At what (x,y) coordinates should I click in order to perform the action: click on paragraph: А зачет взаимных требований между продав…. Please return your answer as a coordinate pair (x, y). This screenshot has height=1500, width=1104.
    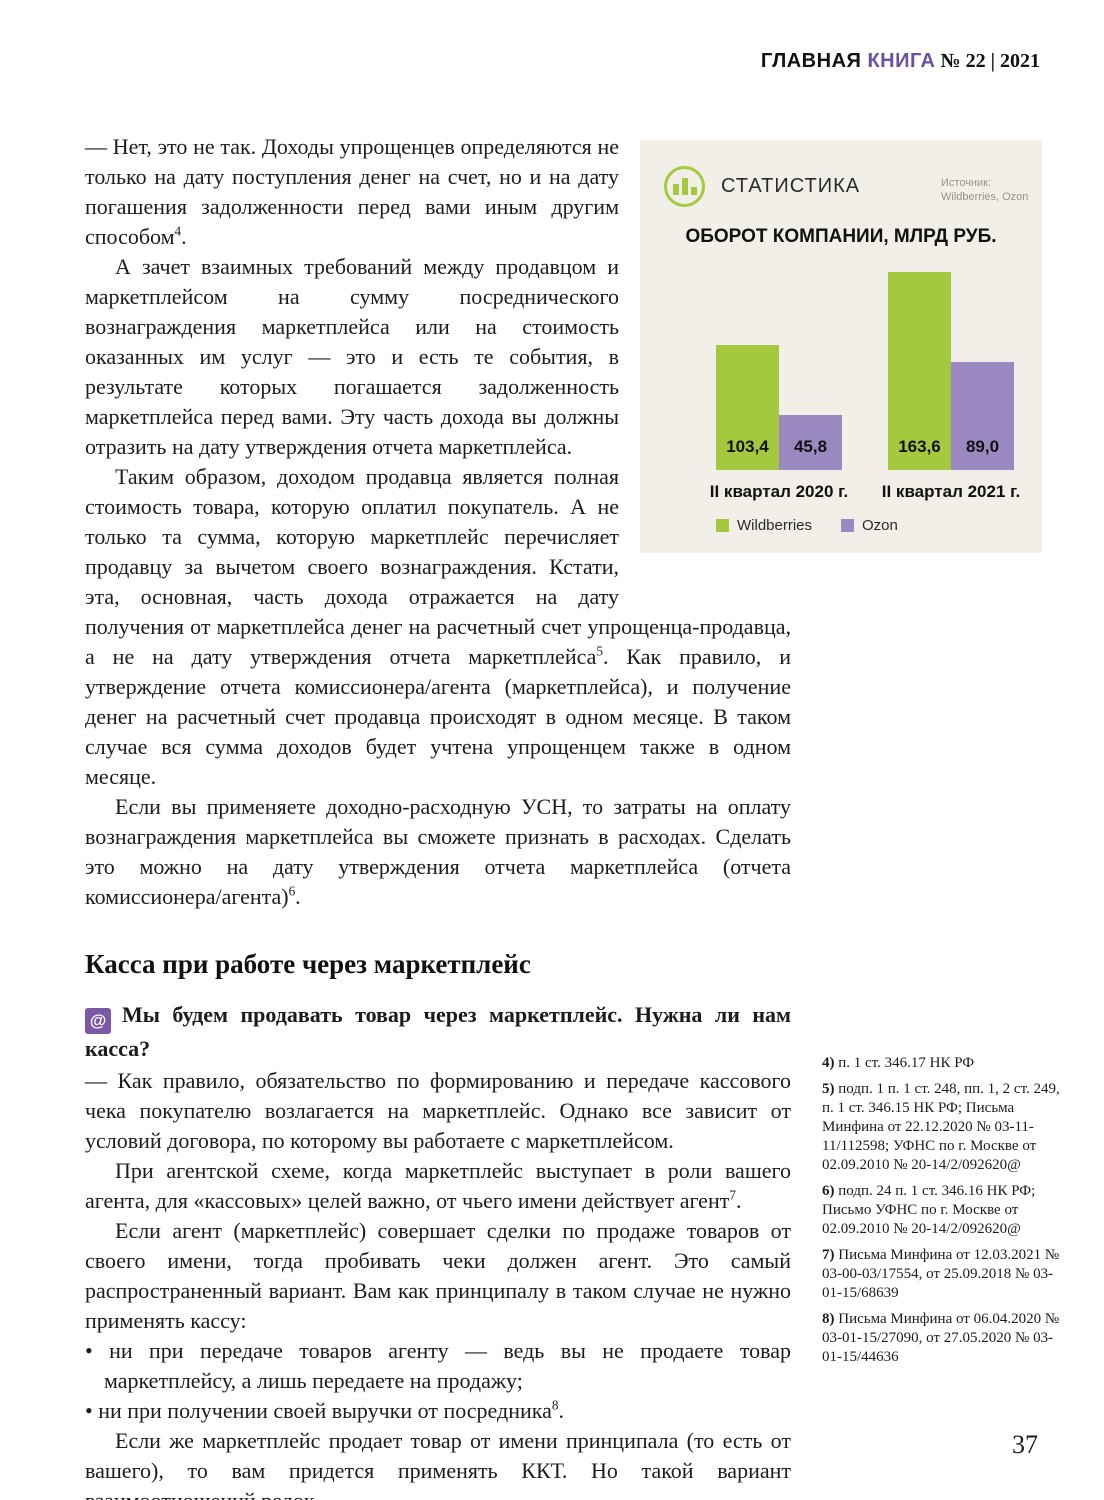
    Looking at the image, I should click on (352, 356).